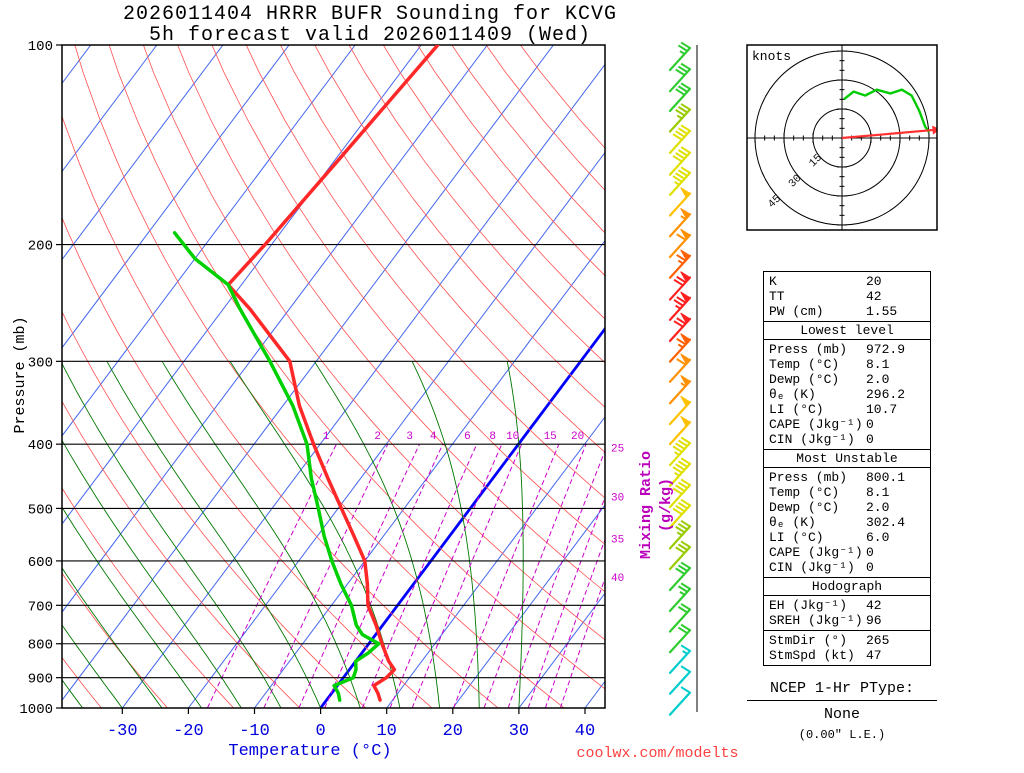 This screenshot has width=1024, height=773. What do you see at coordinates (796, 311) in the screenshot?
I see `panel-row-label: PW (cm)` at bounding box center [796, 311].